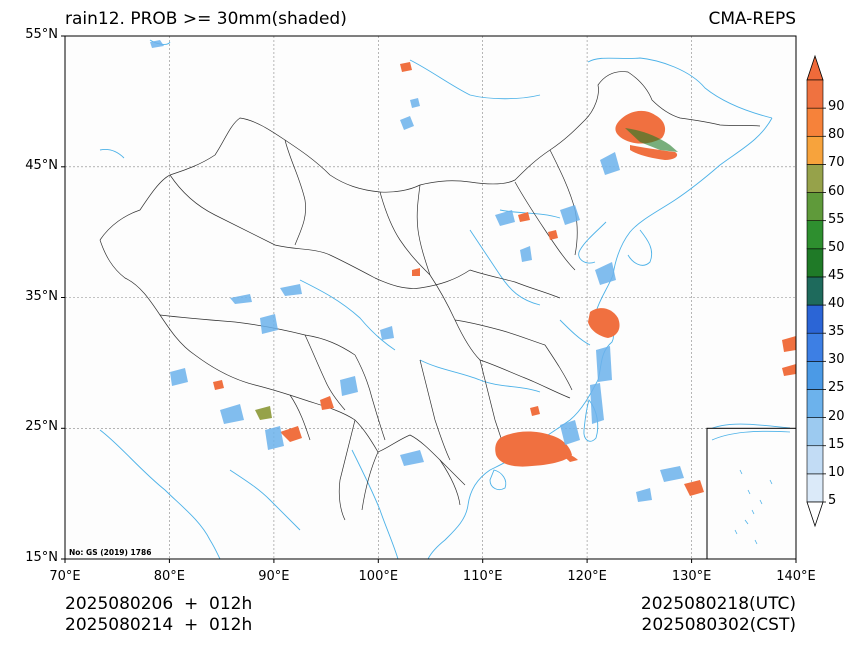  Describe the element at coordinates (815, 67) in the screenshot. I see `colorbar-extend-over` at that location.